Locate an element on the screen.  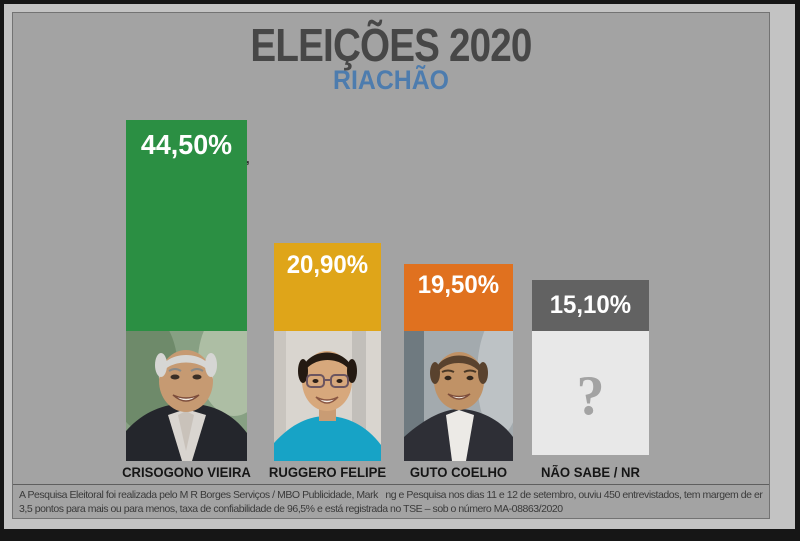
candidate-column-guto-coelho: 19,50% is located at coordinates (458, 265).